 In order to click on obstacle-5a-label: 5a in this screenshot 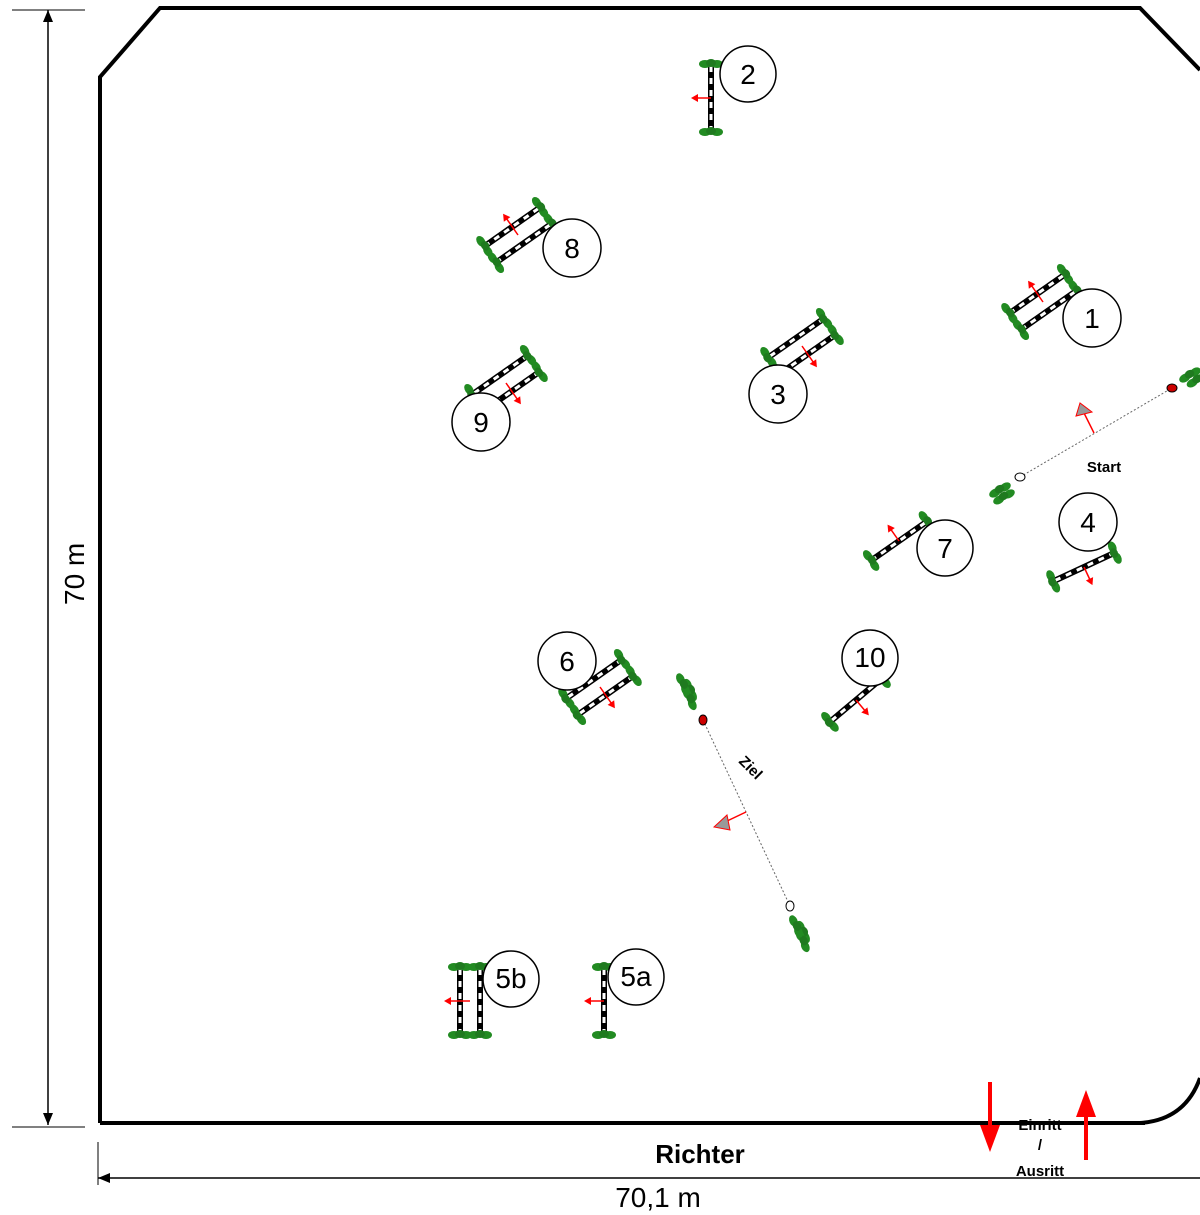, I will do `click(636, 976)`.